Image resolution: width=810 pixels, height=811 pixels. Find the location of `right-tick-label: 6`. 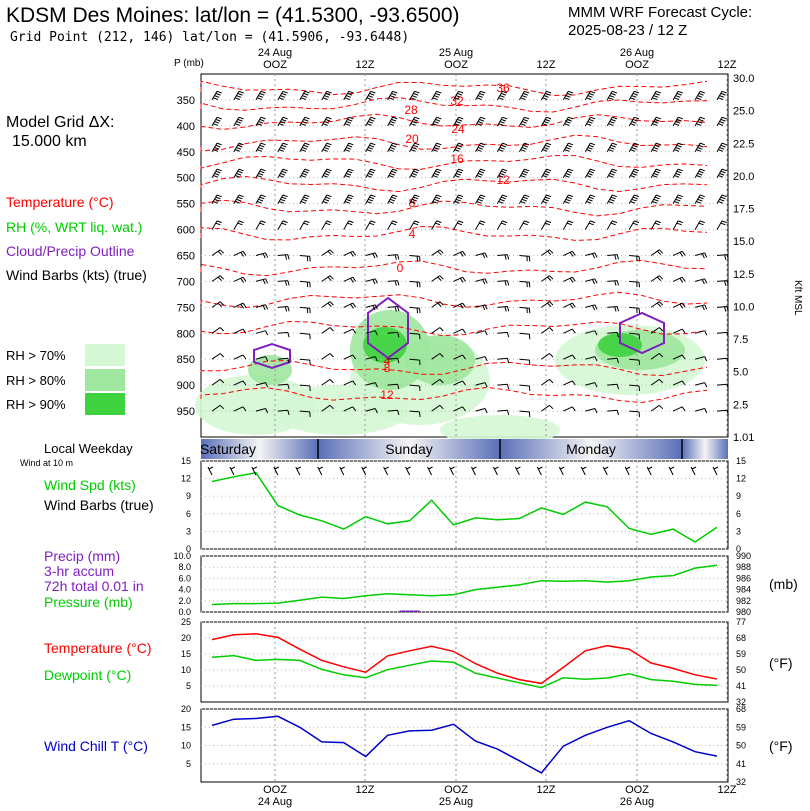

right-tick-label: 6 is located at coordinates (738, 514).